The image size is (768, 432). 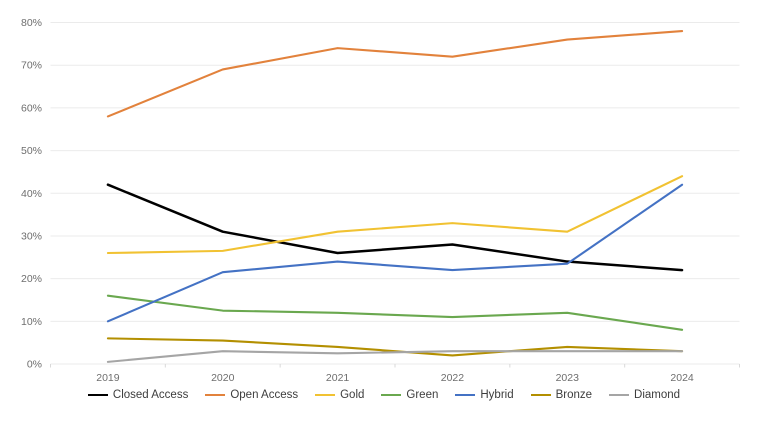 What do you see at coordinates (453, 378) in the screenshot?
I see `x-axis-tick-label: 2022` at bounding box center [453, 378].